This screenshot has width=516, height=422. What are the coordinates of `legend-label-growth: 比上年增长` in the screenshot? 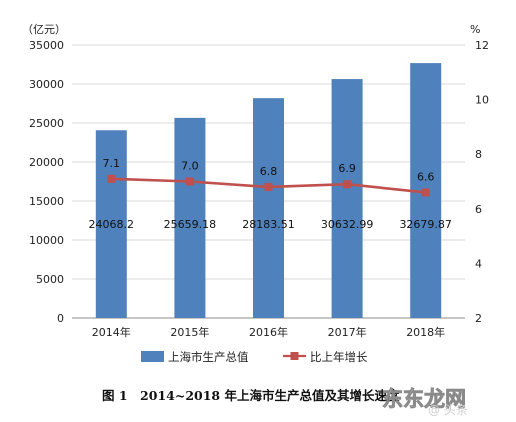 It's located at (339, 357).